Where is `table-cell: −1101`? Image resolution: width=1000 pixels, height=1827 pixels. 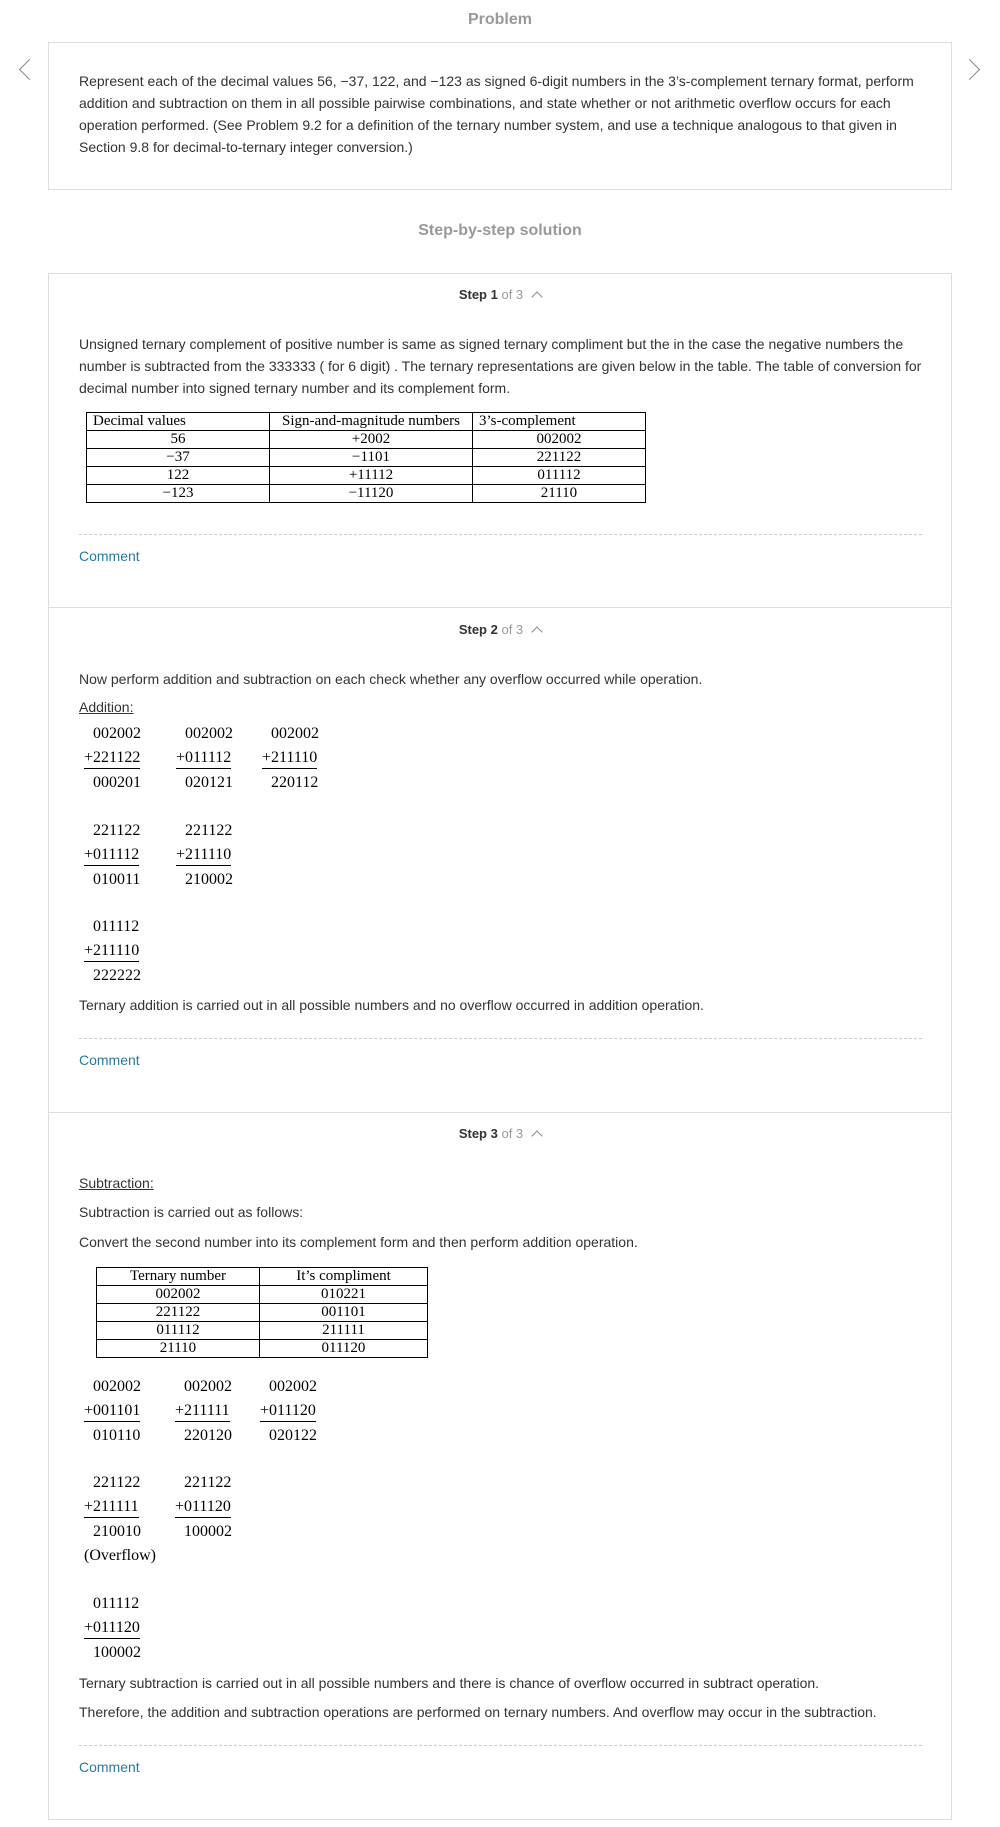 table-cell: −1101 is located at coordinates (371, 457).